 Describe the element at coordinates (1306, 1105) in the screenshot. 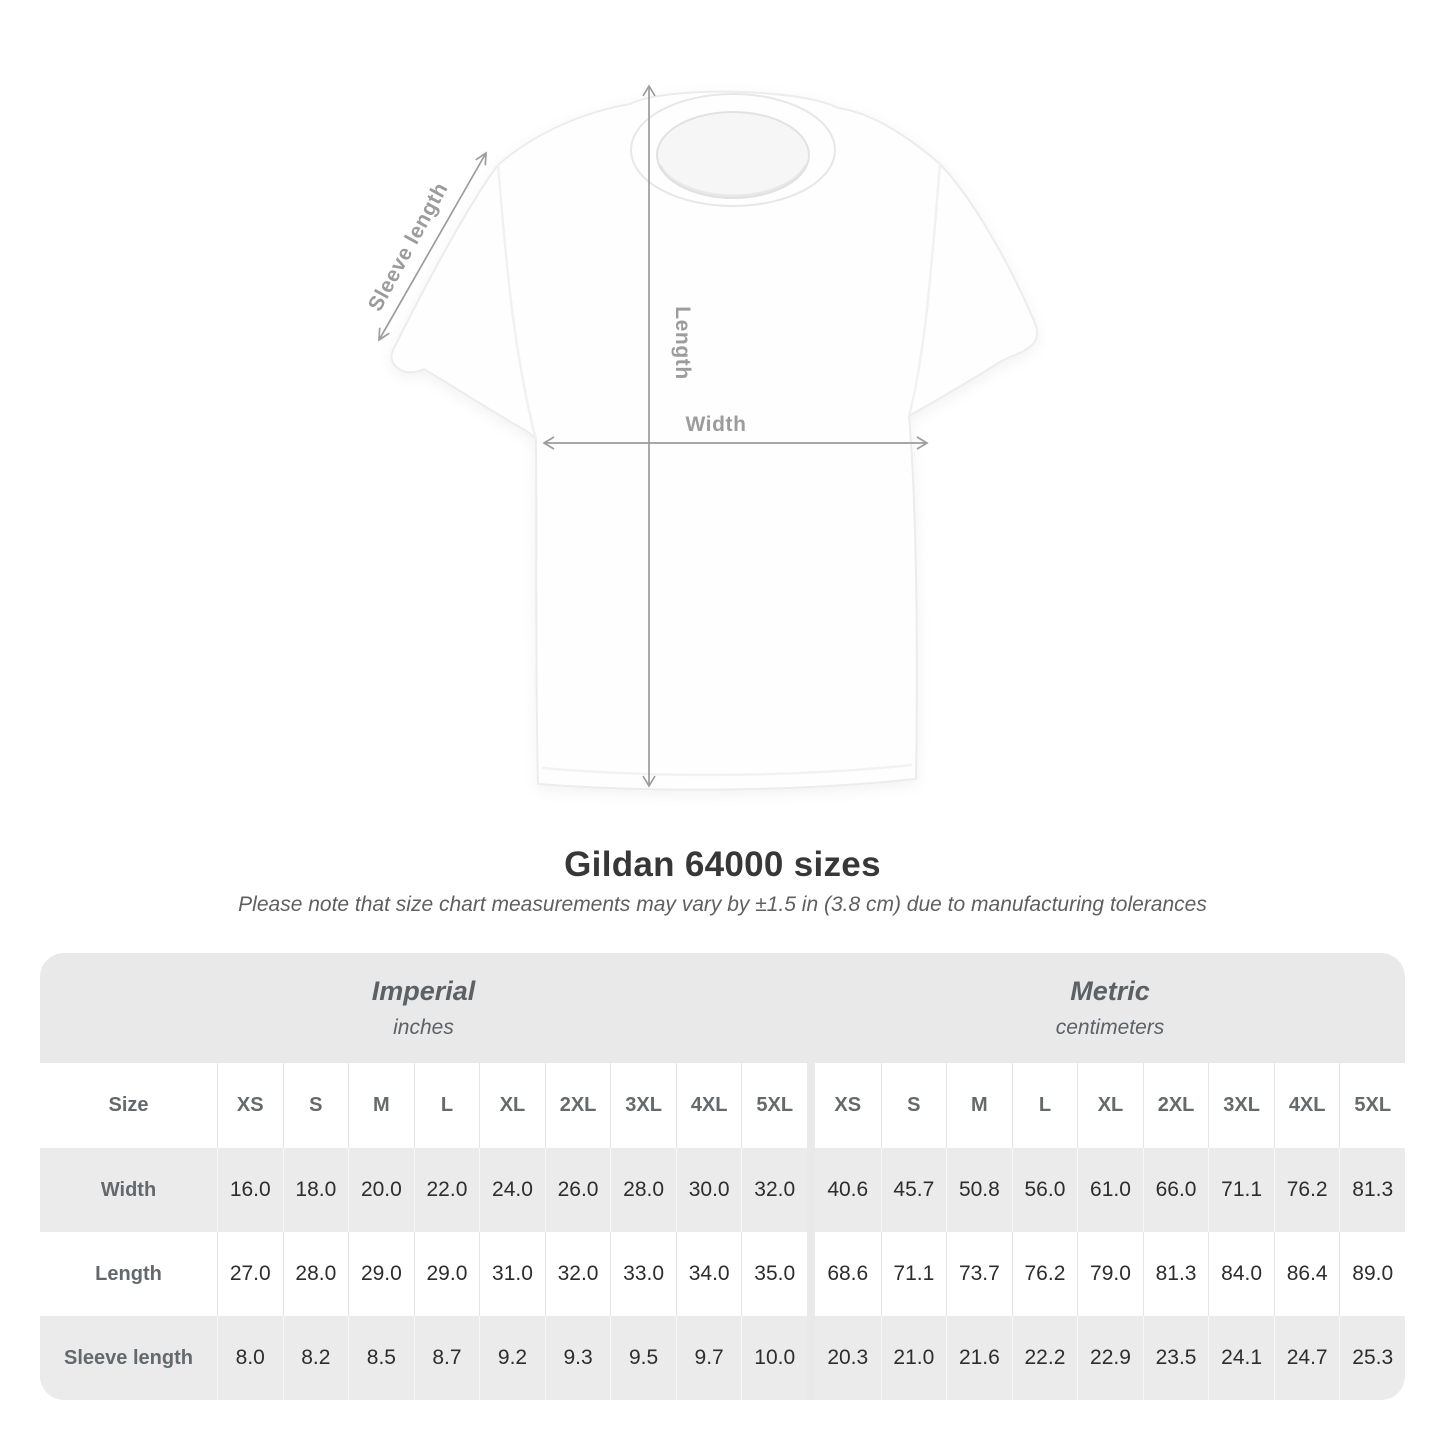

I see `size-col-metric-4xl: 4XL` at that location.